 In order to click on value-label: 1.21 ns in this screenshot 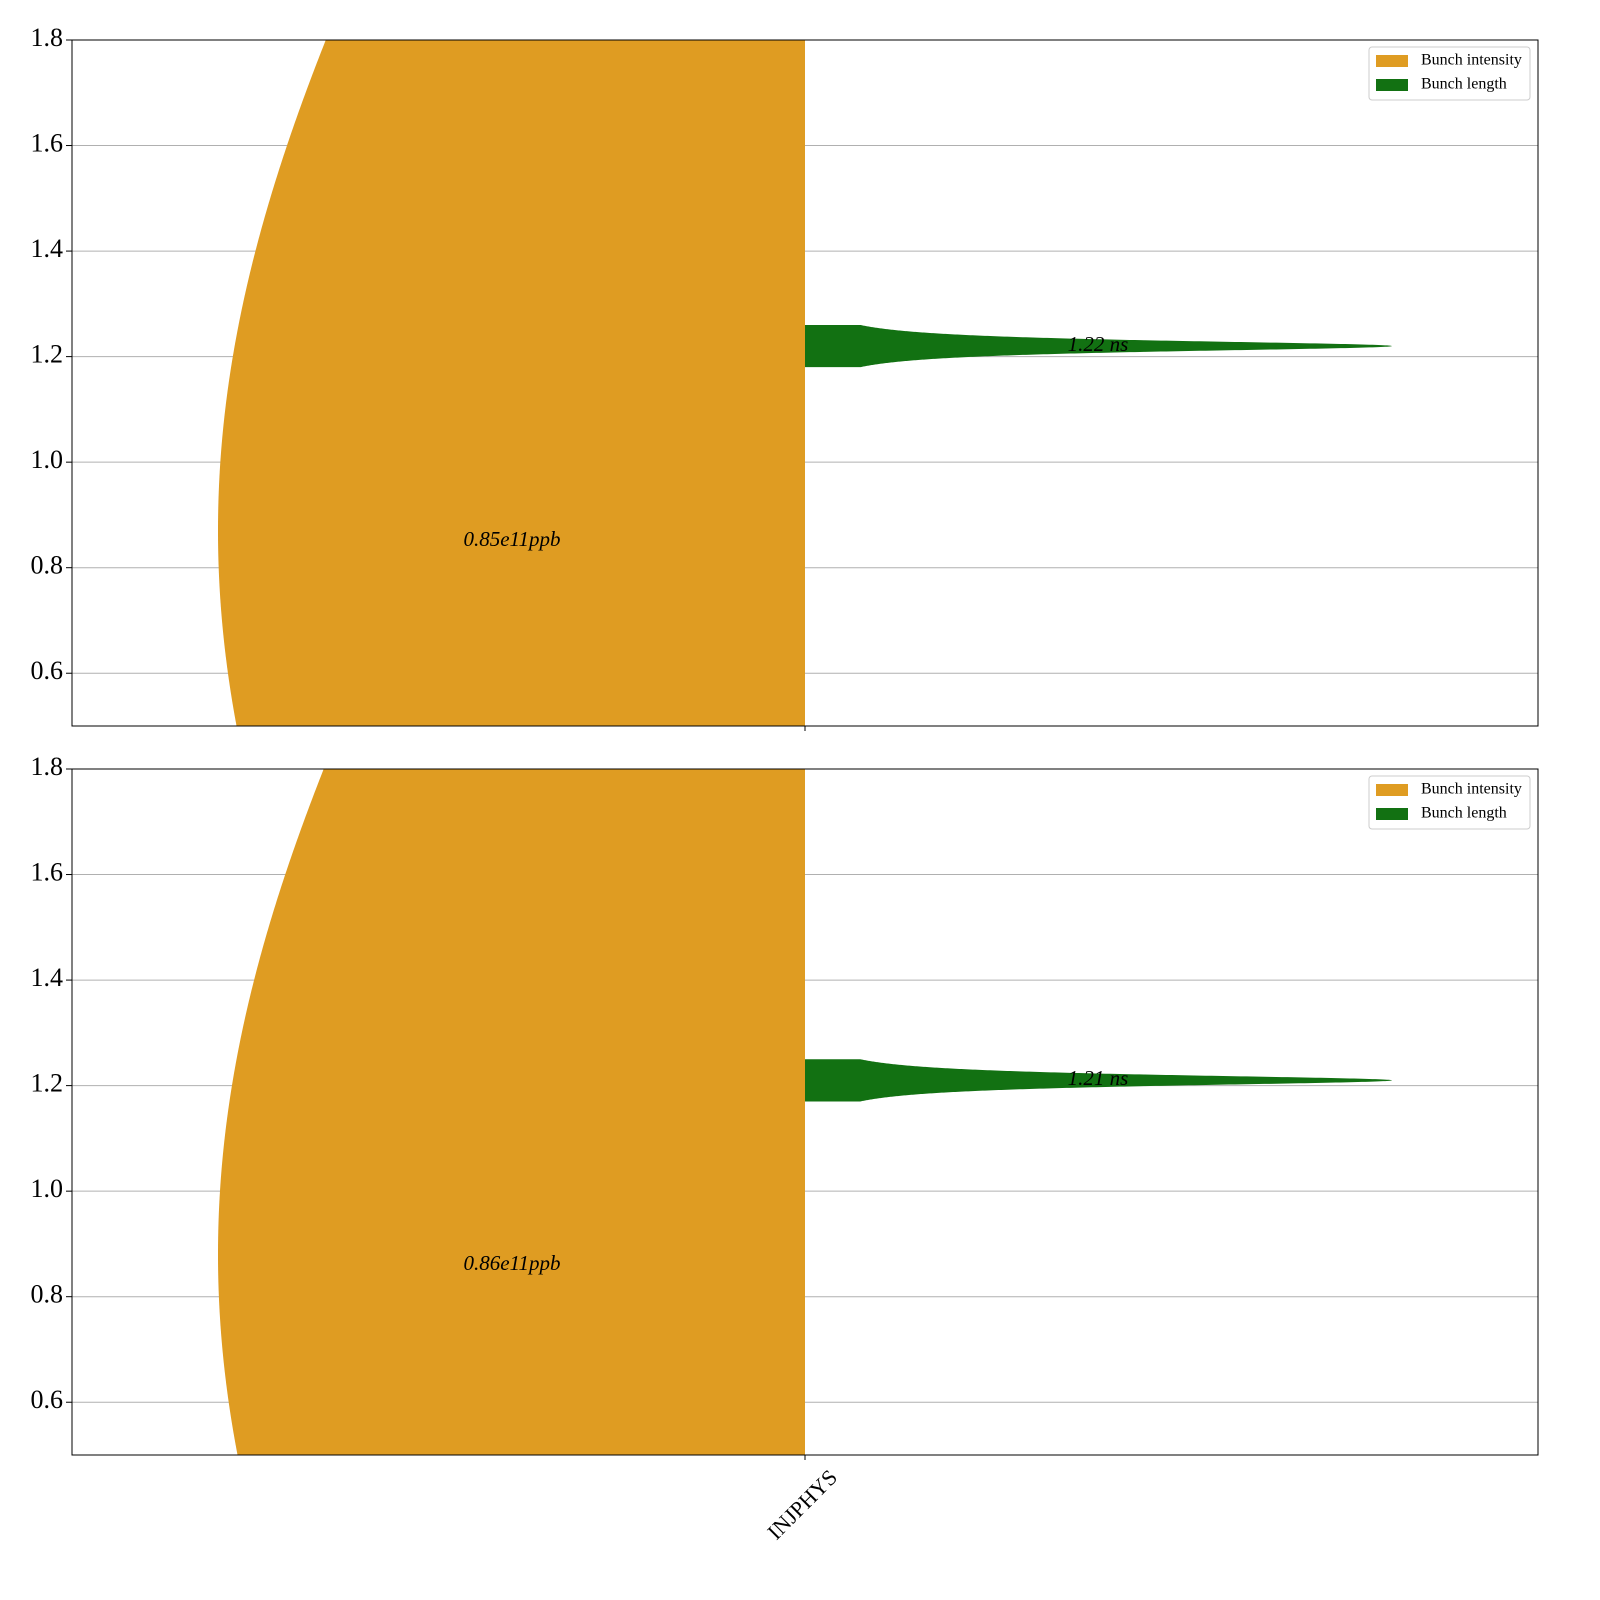, I will do `click(1098, 1078)`.